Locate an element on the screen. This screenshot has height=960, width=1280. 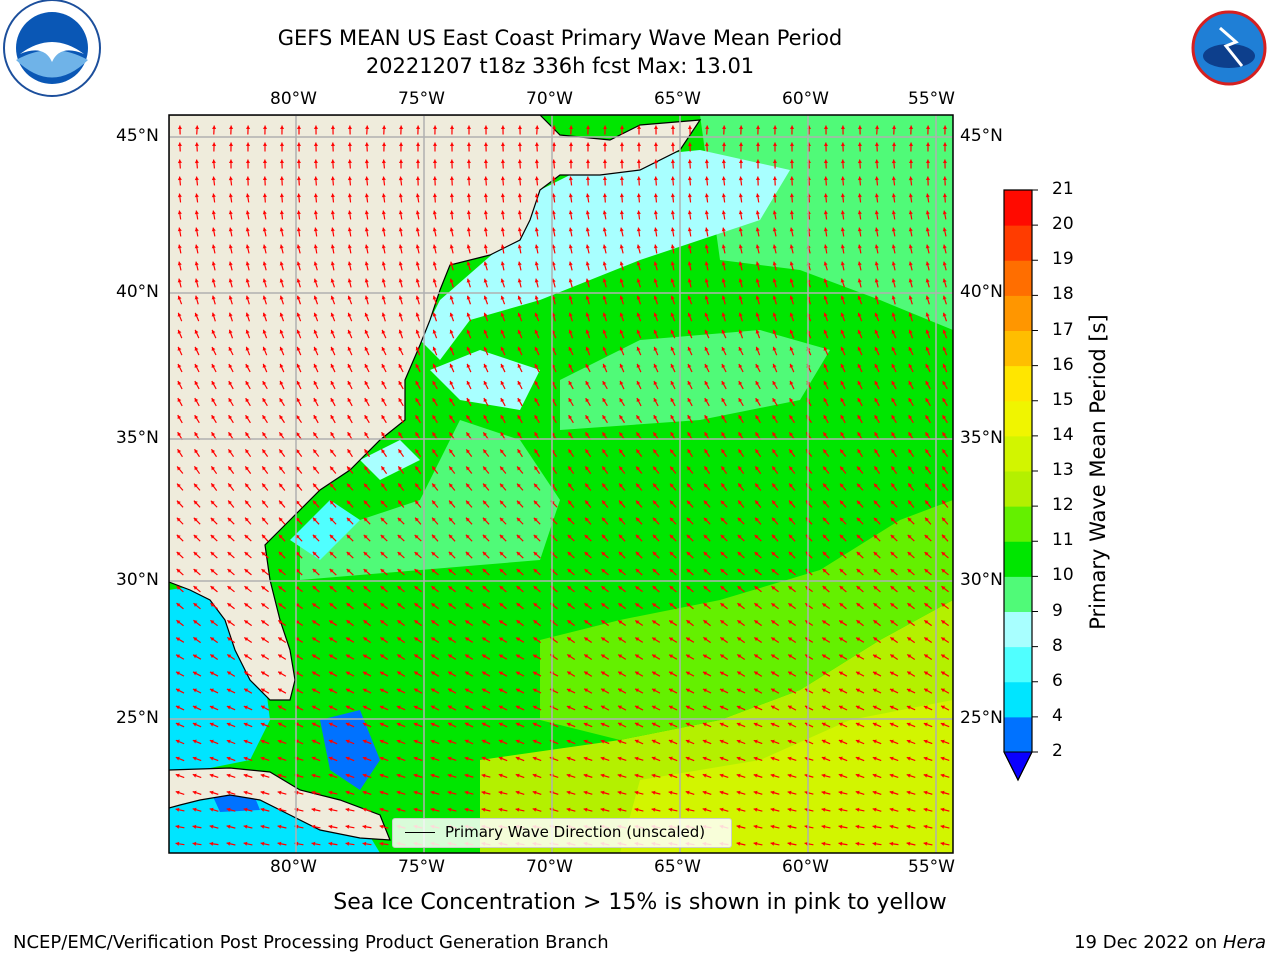
footer-date-text: 19 Dec 2022 on is located at coordinates (1148, 942).